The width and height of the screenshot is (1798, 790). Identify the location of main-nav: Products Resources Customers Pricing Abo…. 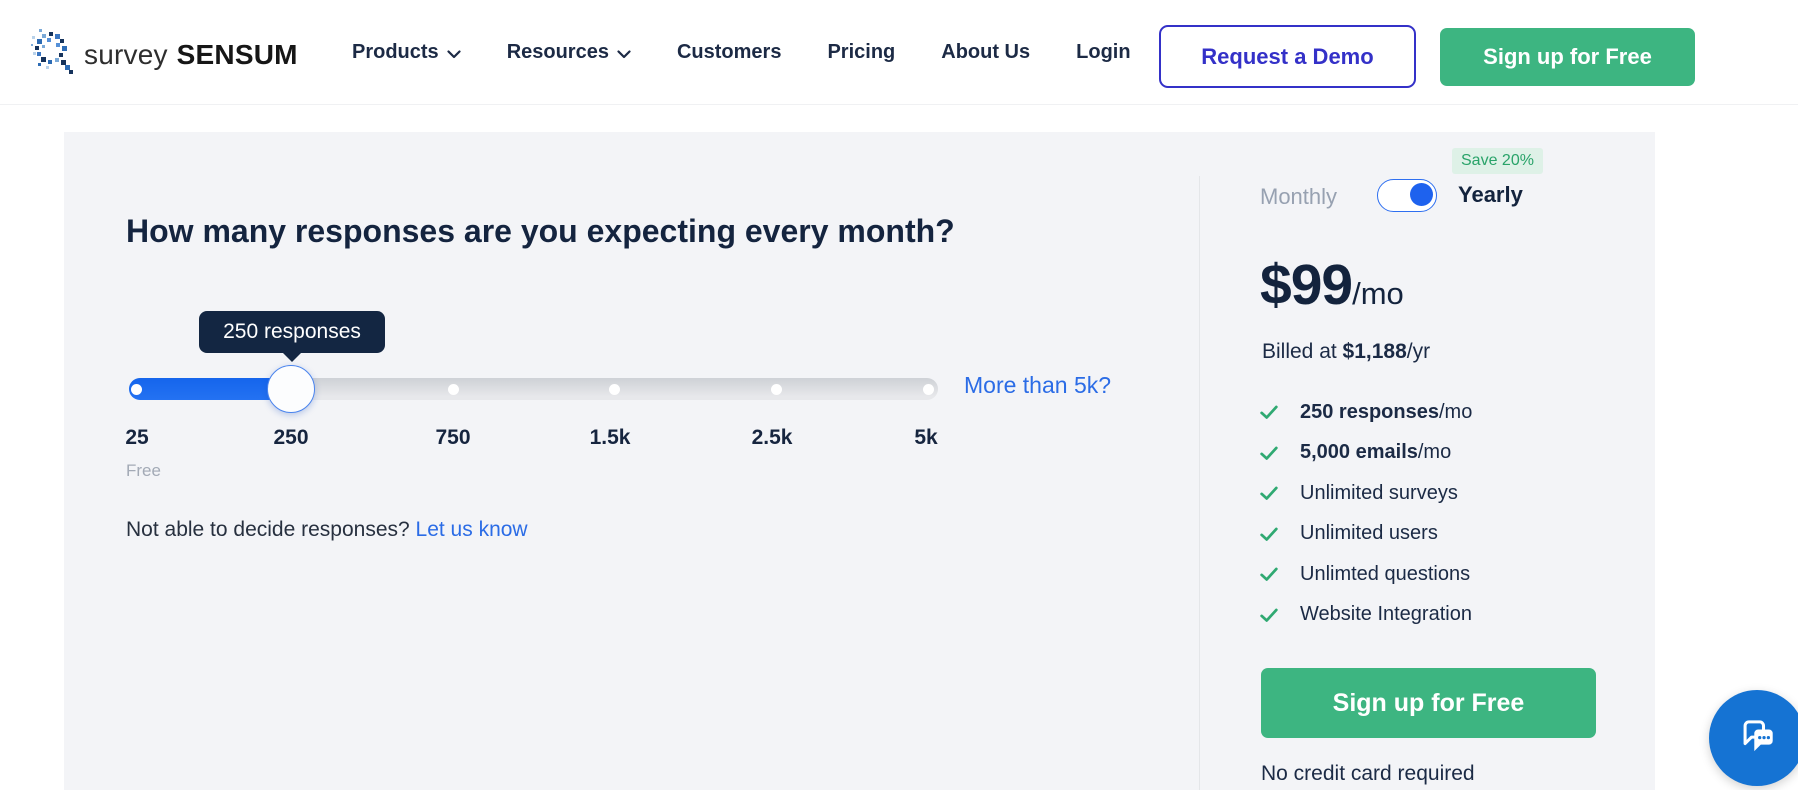
(741, 52).